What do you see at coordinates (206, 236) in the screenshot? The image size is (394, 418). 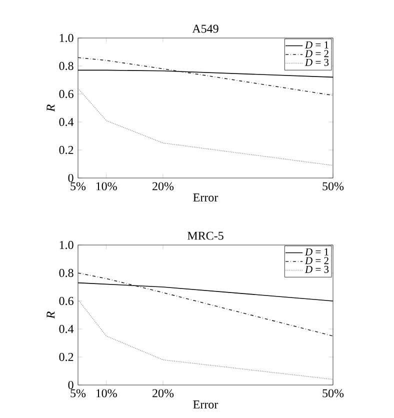 I see `chart-title: MRC-5` at bounding box center [206, 236].